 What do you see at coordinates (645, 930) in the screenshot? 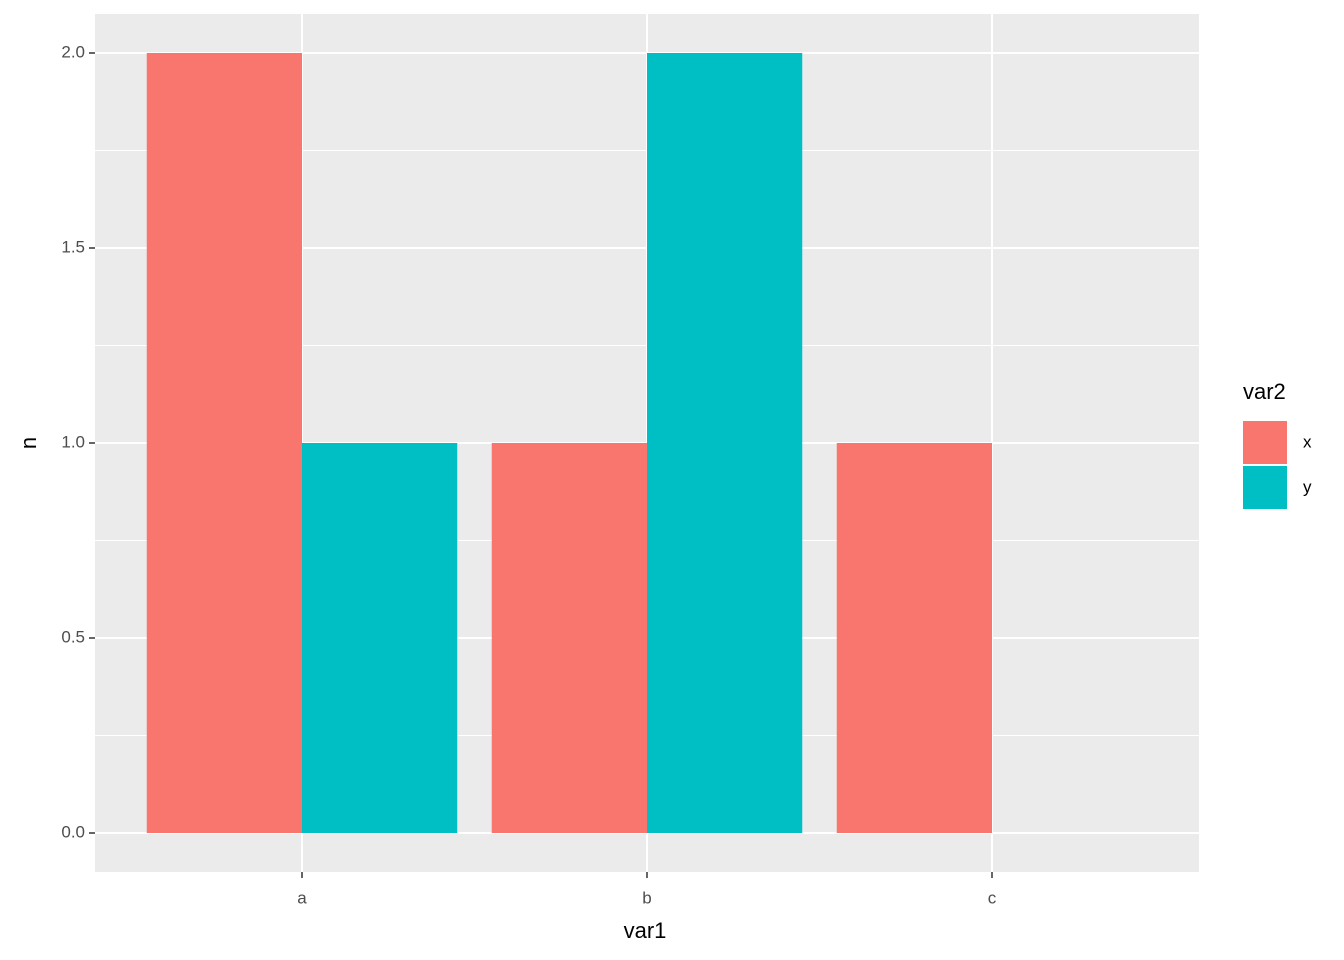
I see `x-axis-title: var1` at bounding box center [645, 930].